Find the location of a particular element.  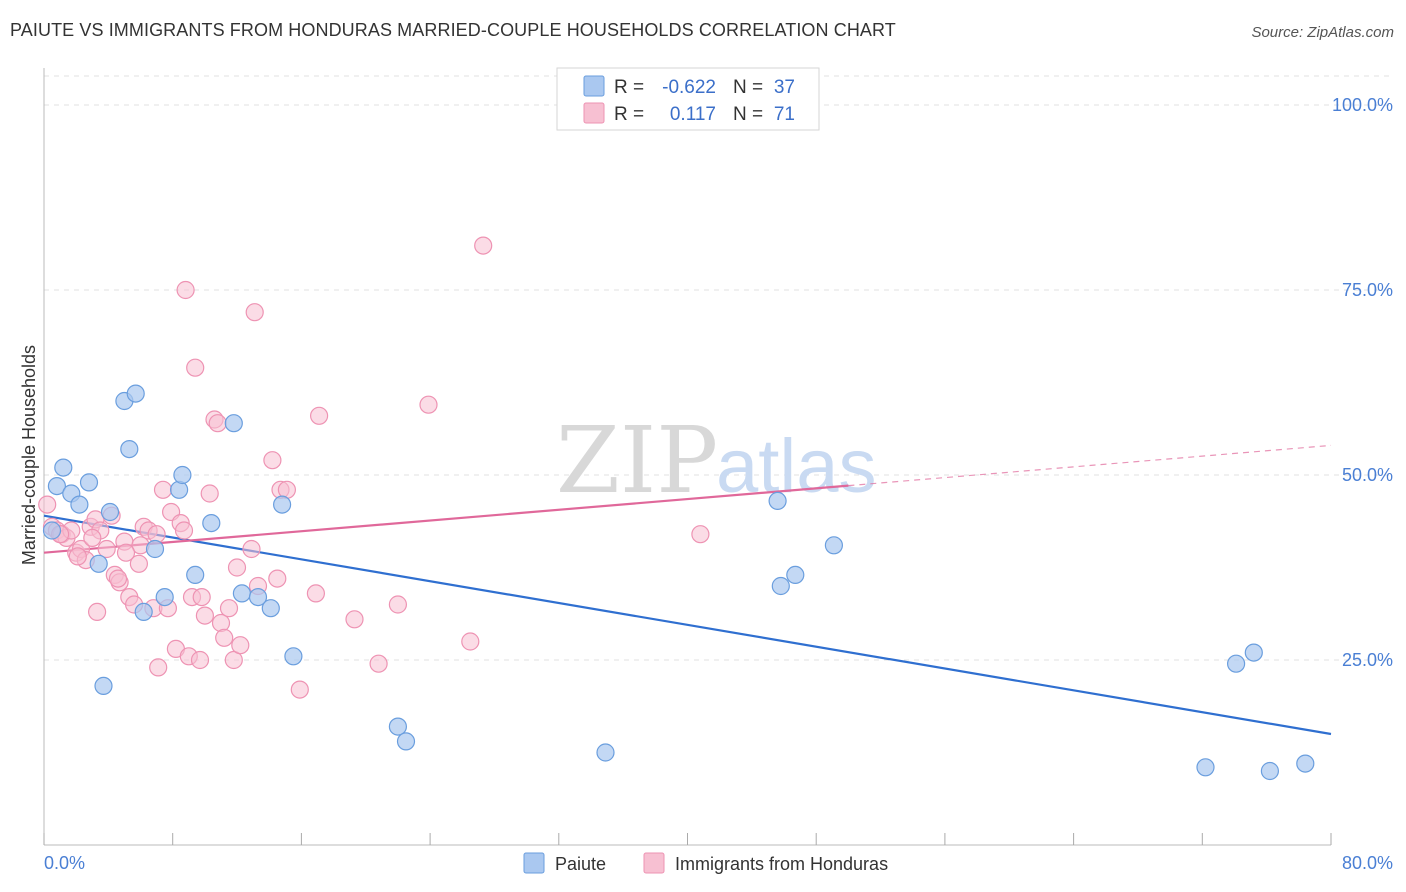

correlation-legend: R = -0.622 N = 37 R = 0.117 N = 71 is located at coordinates (688, 99).